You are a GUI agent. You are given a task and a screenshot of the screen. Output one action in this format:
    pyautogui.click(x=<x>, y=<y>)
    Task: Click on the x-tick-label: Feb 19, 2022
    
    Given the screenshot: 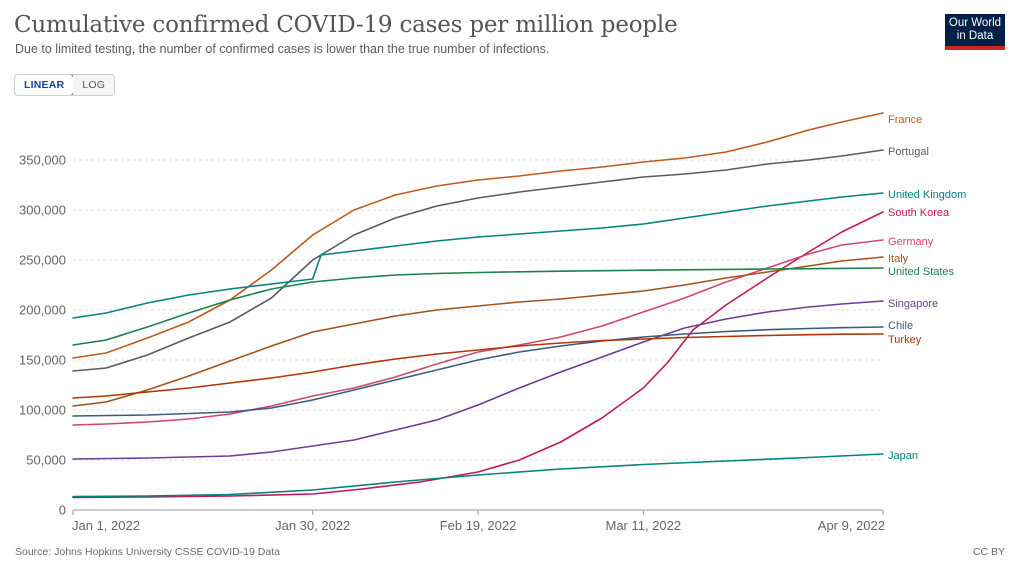 What is the action you would take?
    pyautogui.click(x=478, y=525)
    